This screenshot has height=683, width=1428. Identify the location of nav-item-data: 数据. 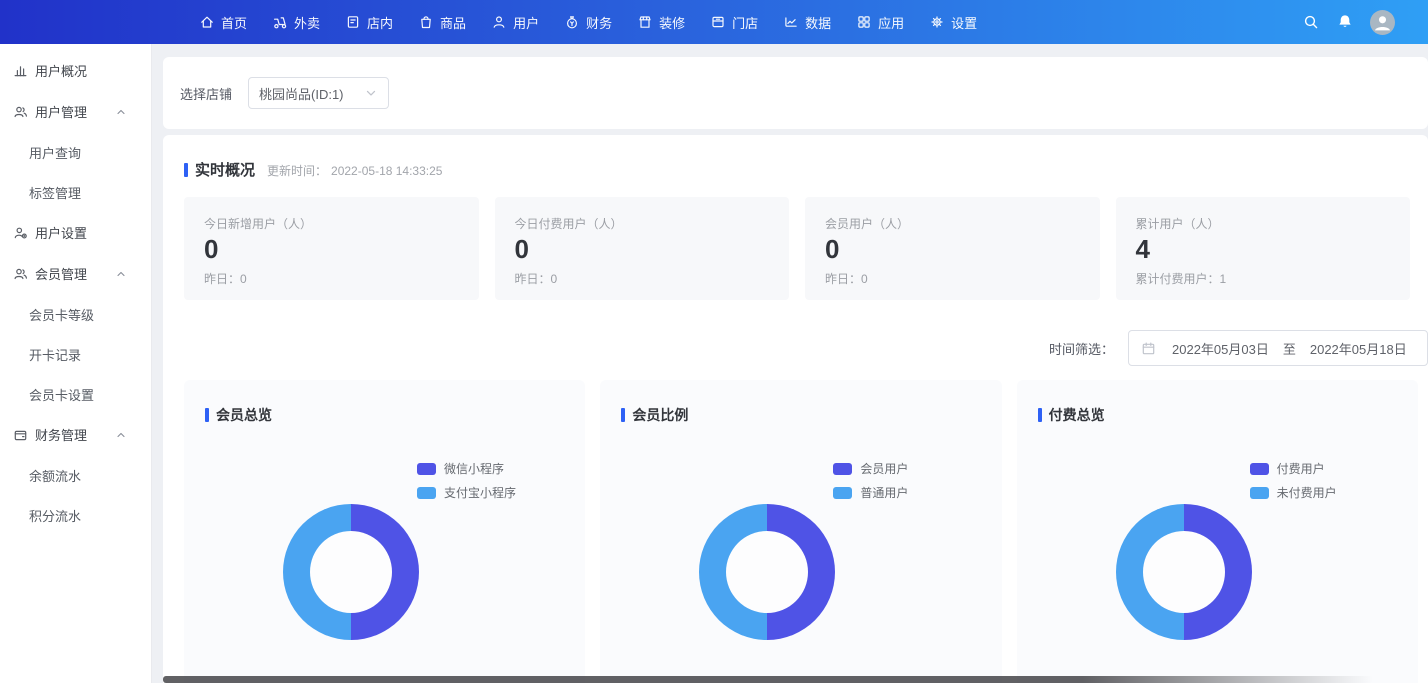
(807, 22).